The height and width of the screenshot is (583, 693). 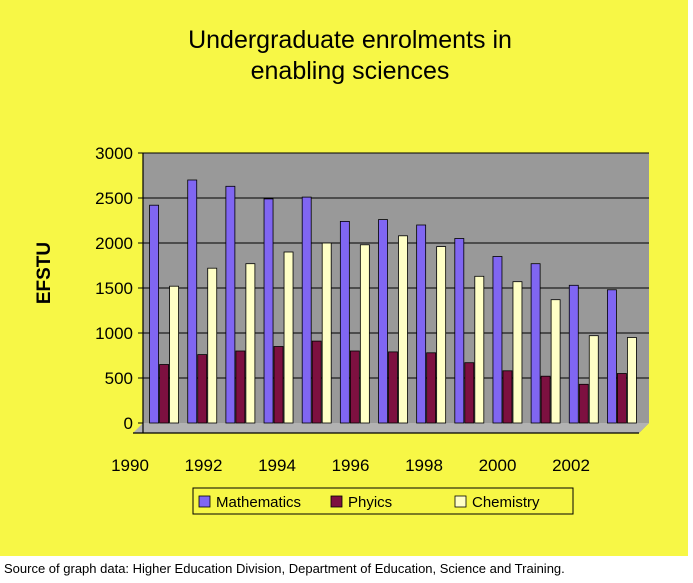 I want to click on y-tick-label: 2500, so click(x=114, y=198).